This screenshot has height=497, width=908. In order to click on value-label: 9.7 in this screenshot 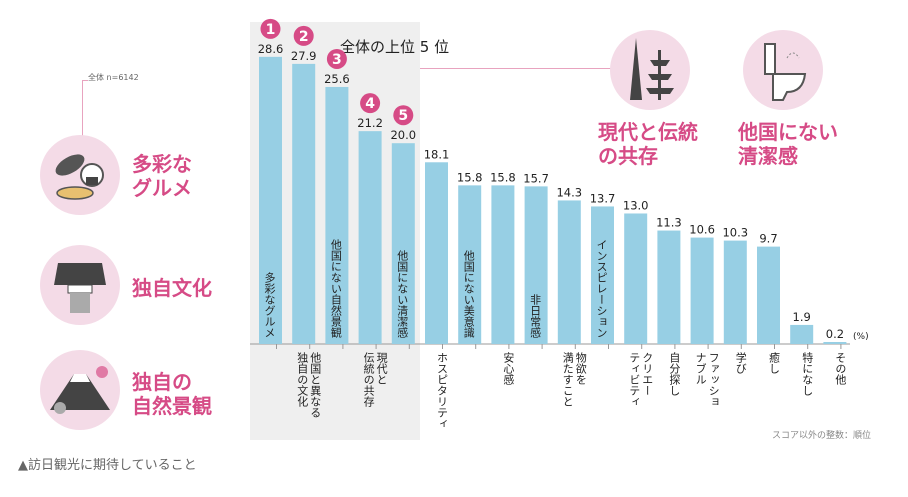, I will do `click(768, 239)`.